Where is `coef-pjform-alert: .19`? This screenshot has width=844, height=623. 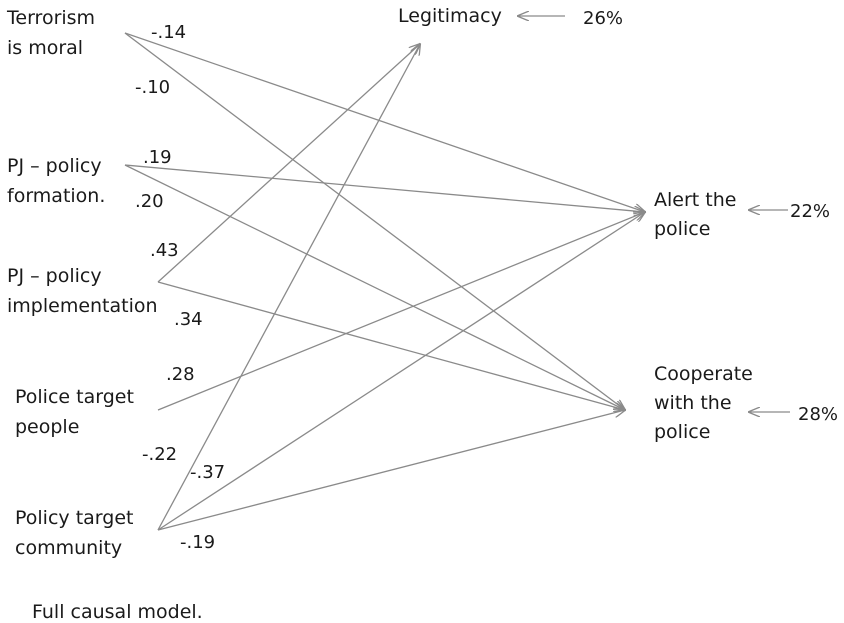 coef-pjform-alert: .19 is located at coordinates (157, 157).